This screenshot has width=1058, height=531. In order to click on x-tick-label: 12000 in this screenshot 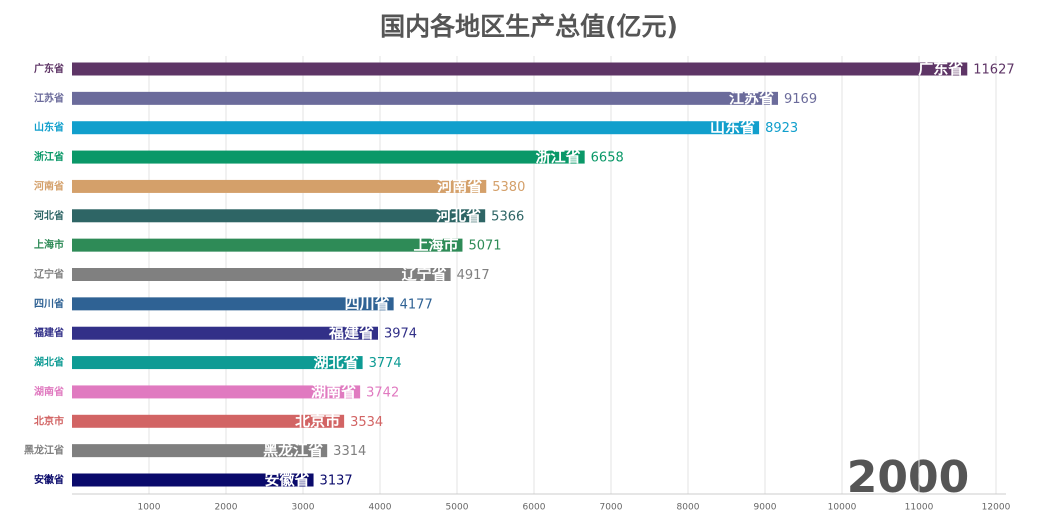, I will do `click(996, 508)`.